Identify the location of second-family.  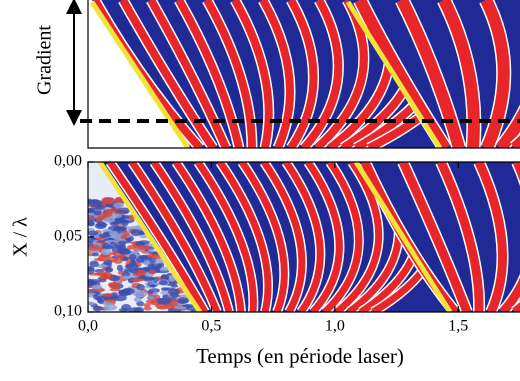
(438, 237).